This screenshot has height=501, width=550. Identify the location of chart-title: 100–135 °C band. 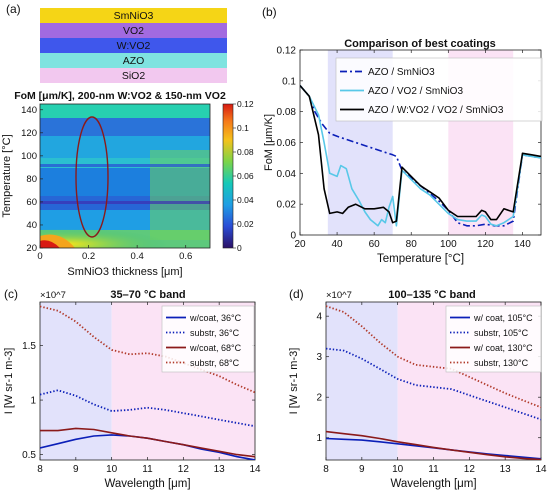
(432, 295).